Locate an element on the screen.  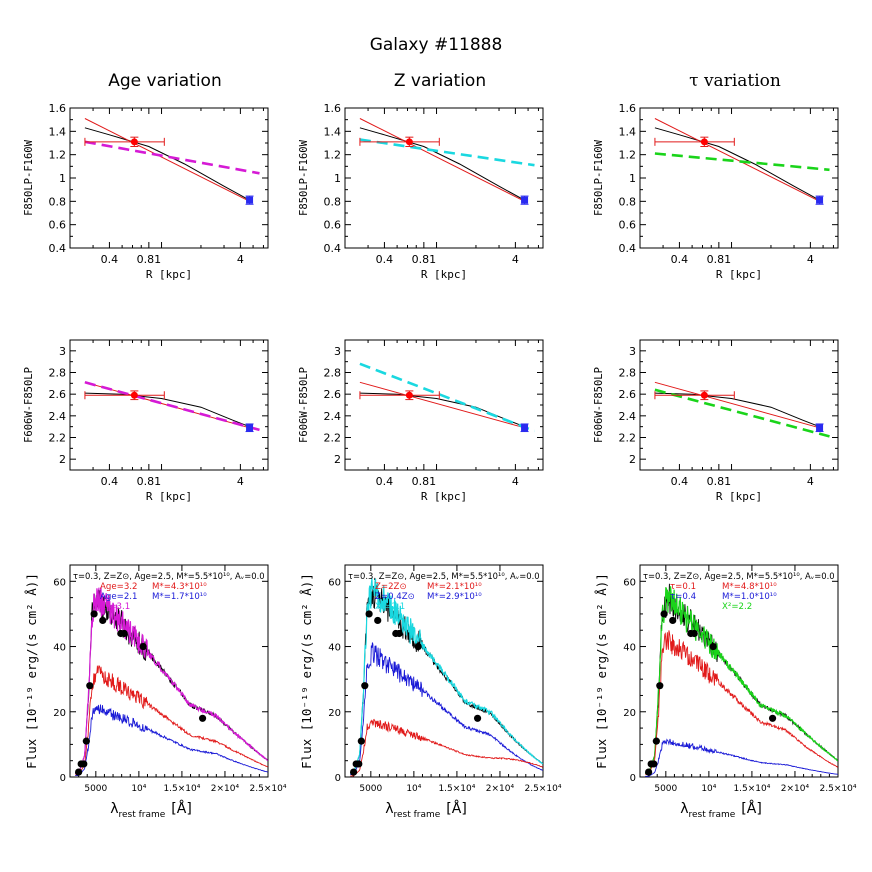
legend-label-red: τ=0.1 is located at coordinates (683, 587).